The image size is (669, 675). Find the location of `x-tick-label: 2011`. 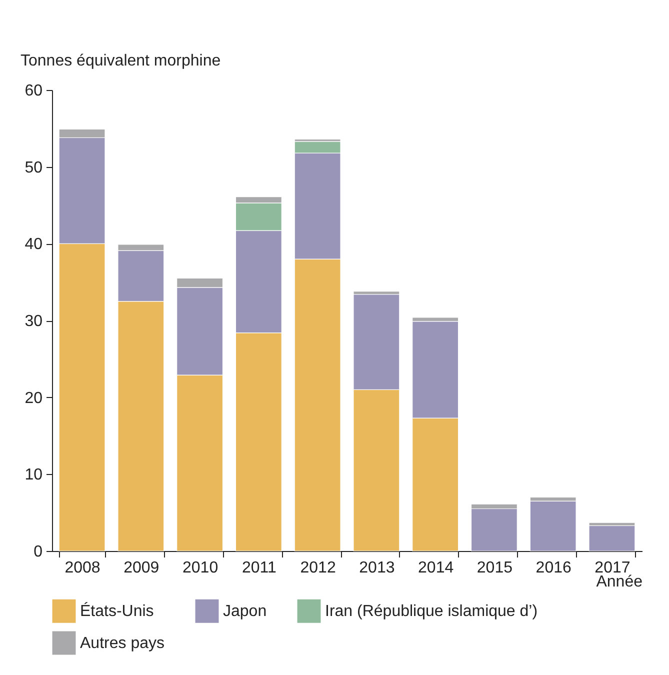

x-tick-label: 2011 is located at coordinates (259, 568).